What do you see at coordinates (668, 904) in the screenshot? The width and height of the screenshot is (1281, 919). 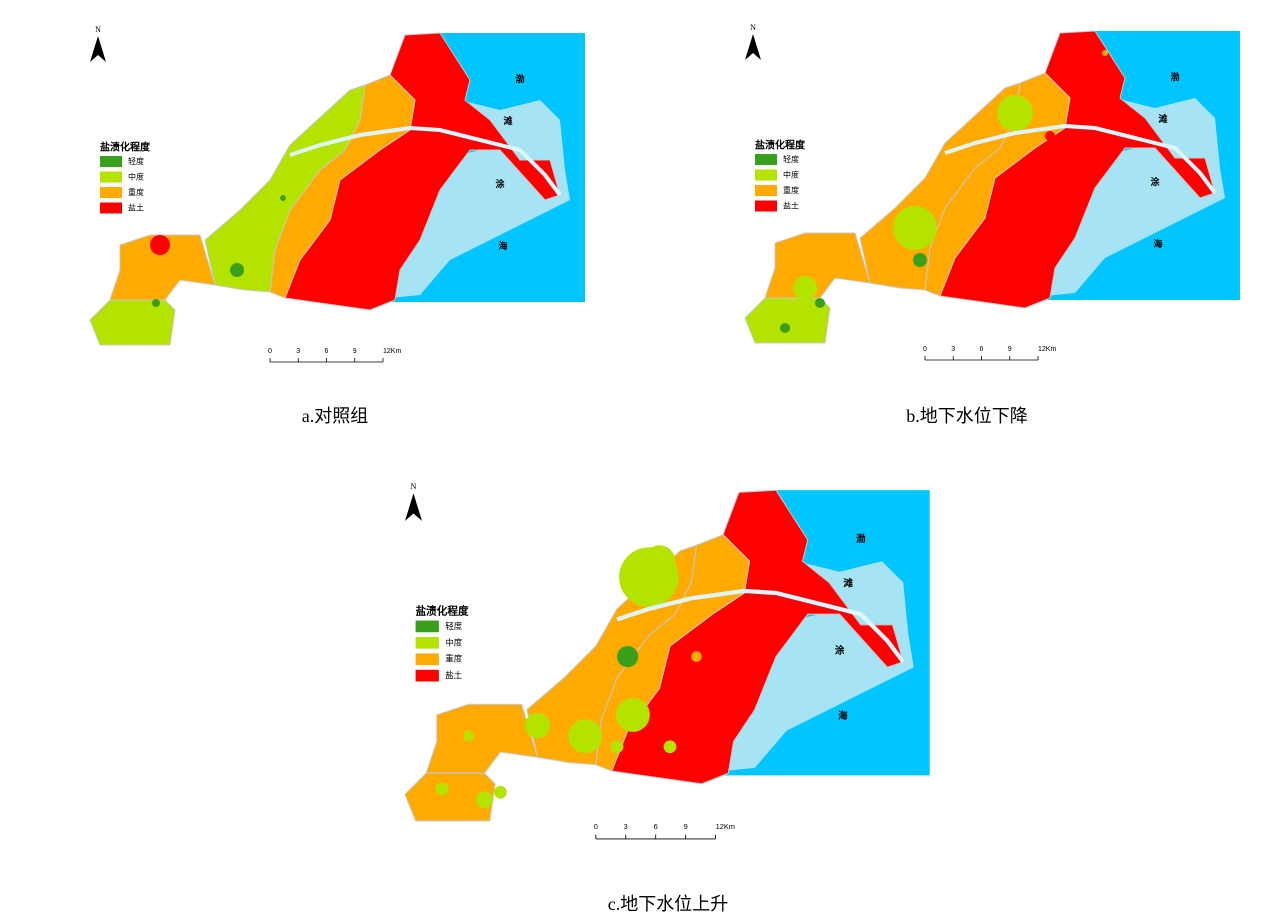 I see `panel-caption: c.地下水位上升` at bounding box center [668, 904].